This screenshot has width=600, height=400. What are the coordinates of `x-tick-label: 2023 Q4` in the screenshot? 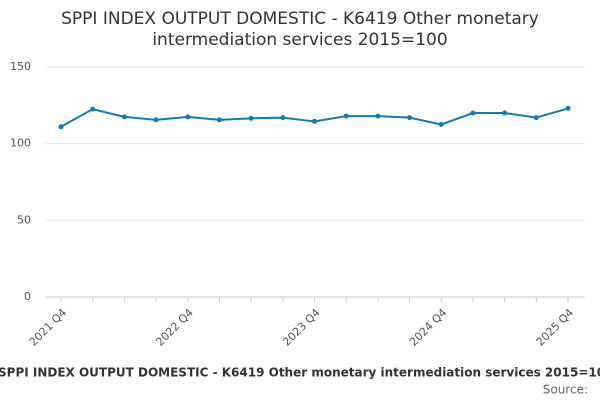 It's located at (301, 327).